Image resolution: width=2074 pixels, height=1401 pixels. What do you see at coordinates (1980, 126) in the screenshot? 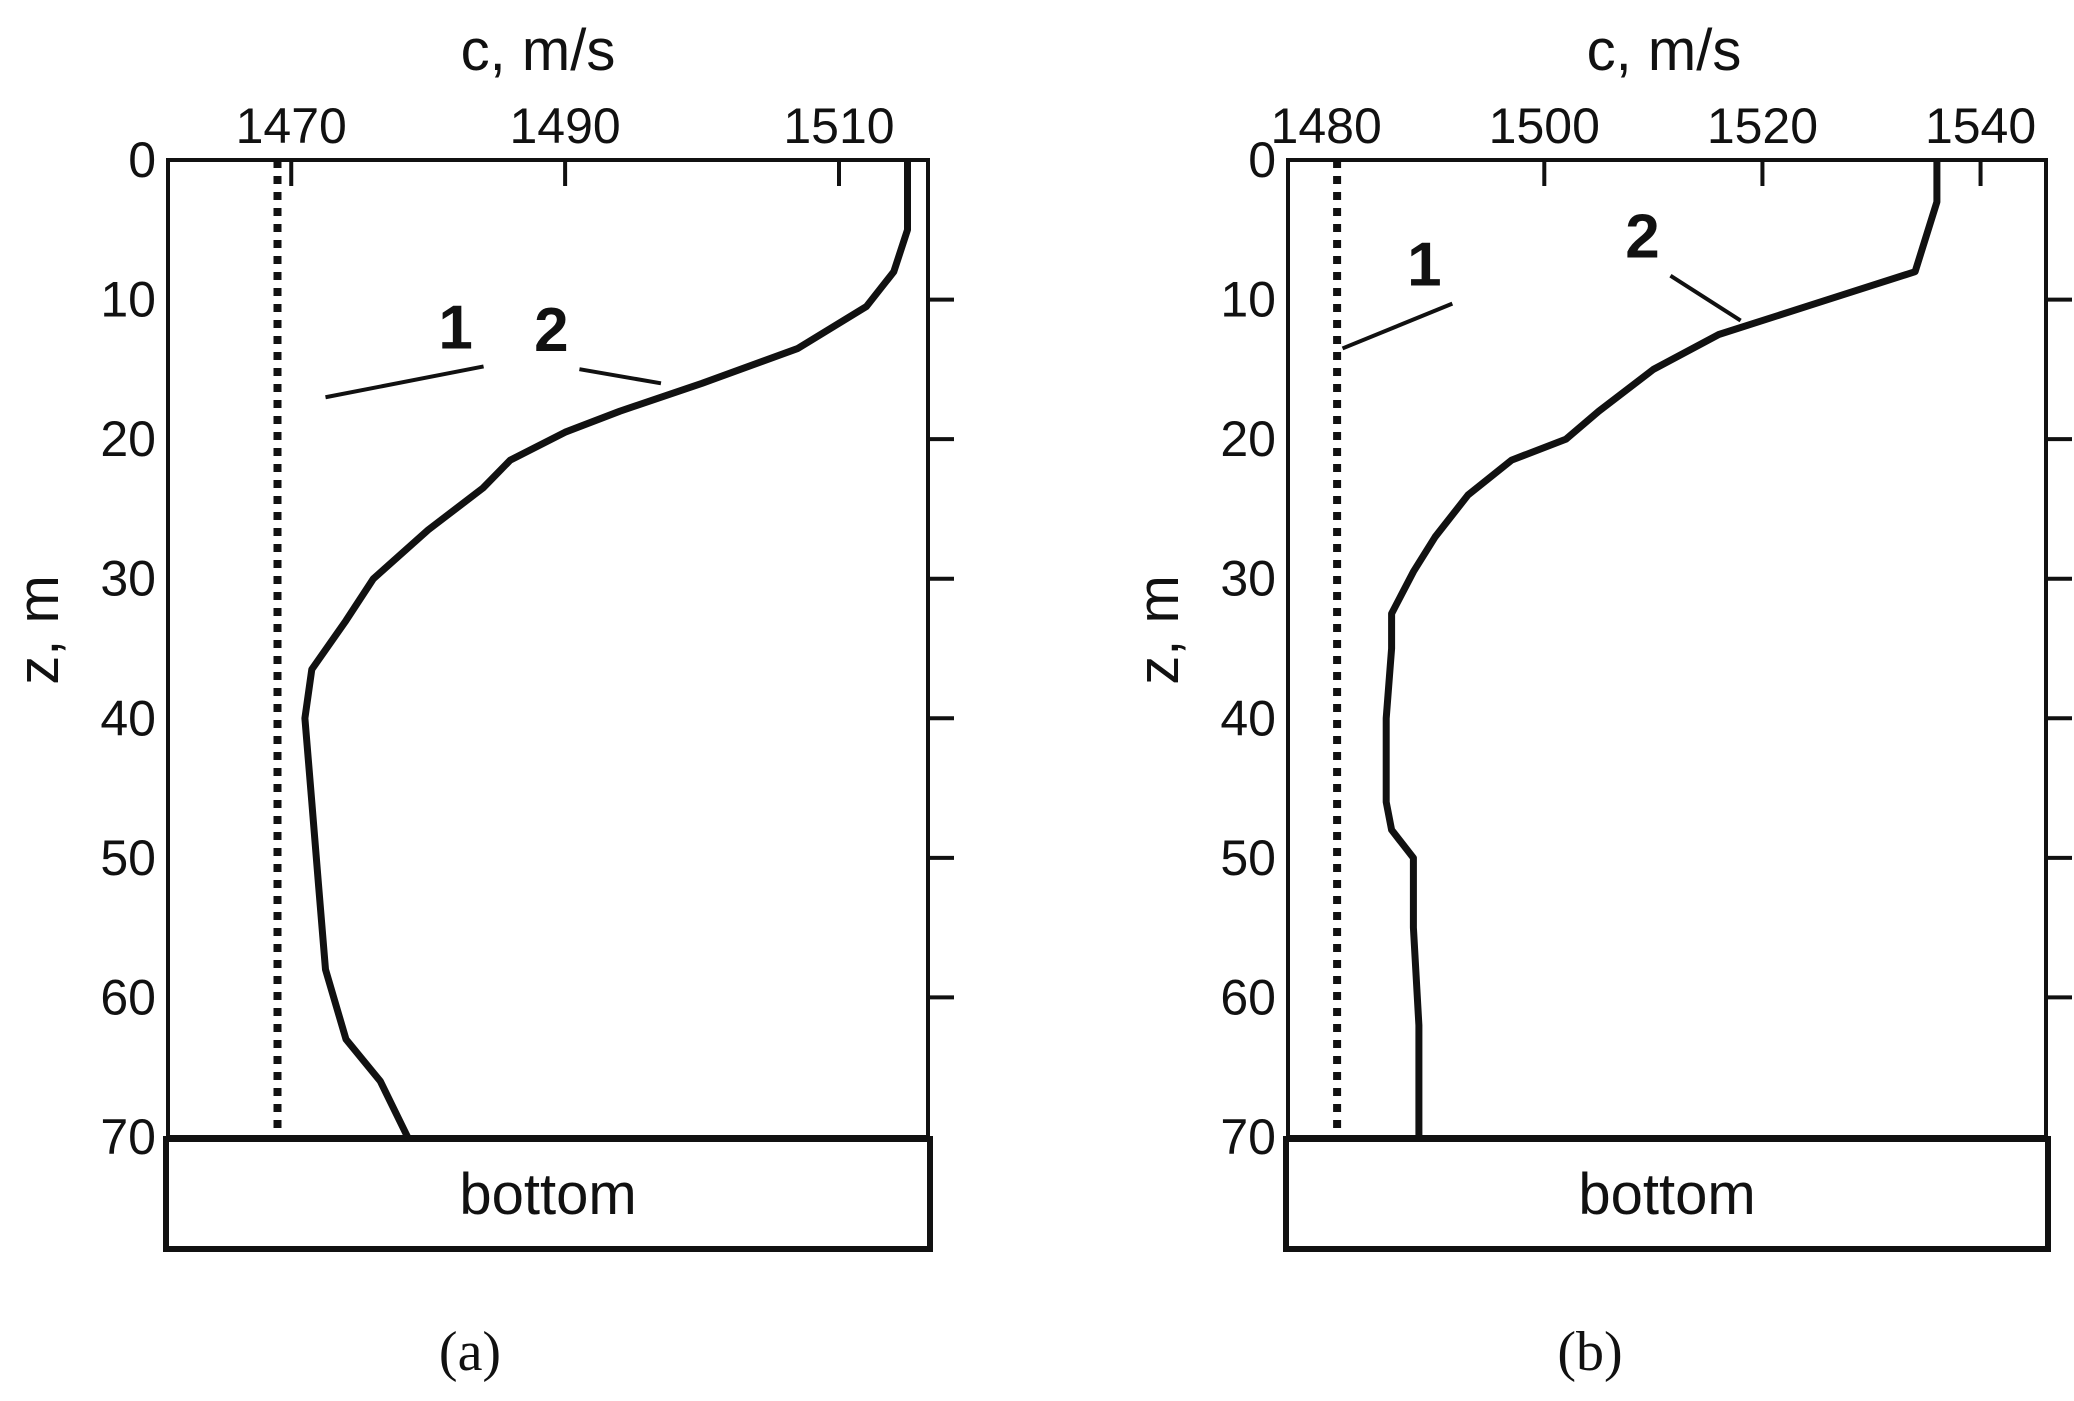
I see `x-tick-label: 1540` at bounding box center [1980, 126].